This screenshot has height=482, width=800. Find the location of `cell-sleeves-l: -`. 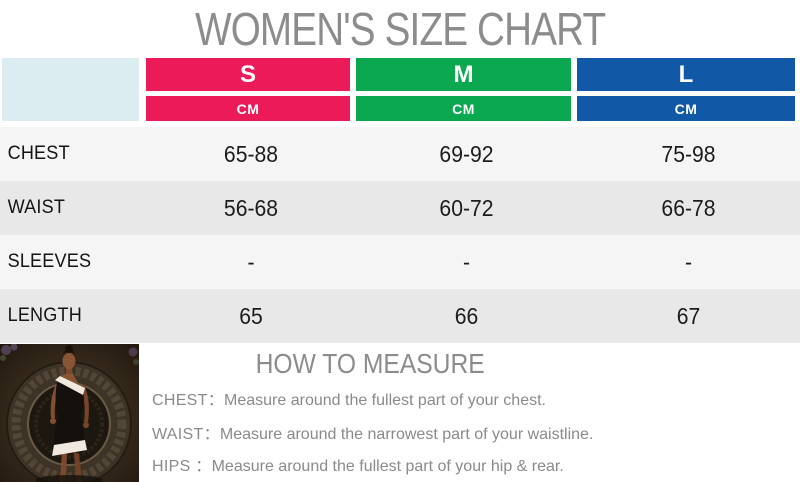

cell-sleeves-l: - is located at coordinates (688, 261).